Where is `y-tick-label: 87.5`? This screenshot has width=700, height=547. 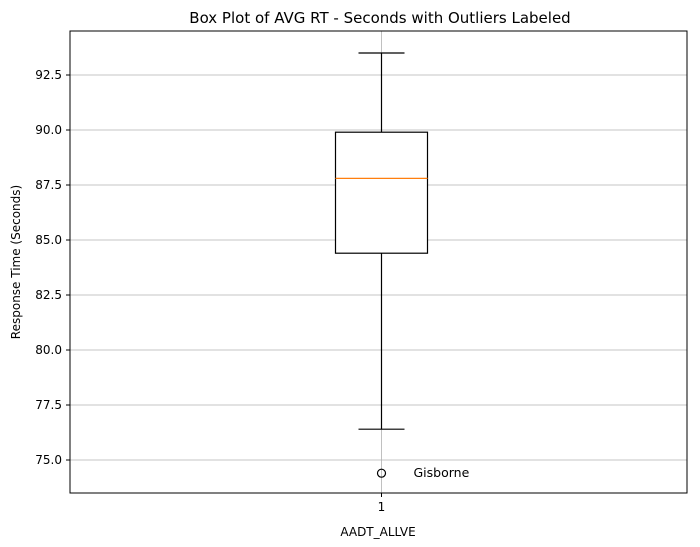
y-tick-label: 87.5 is located at coordinates (48, 185).